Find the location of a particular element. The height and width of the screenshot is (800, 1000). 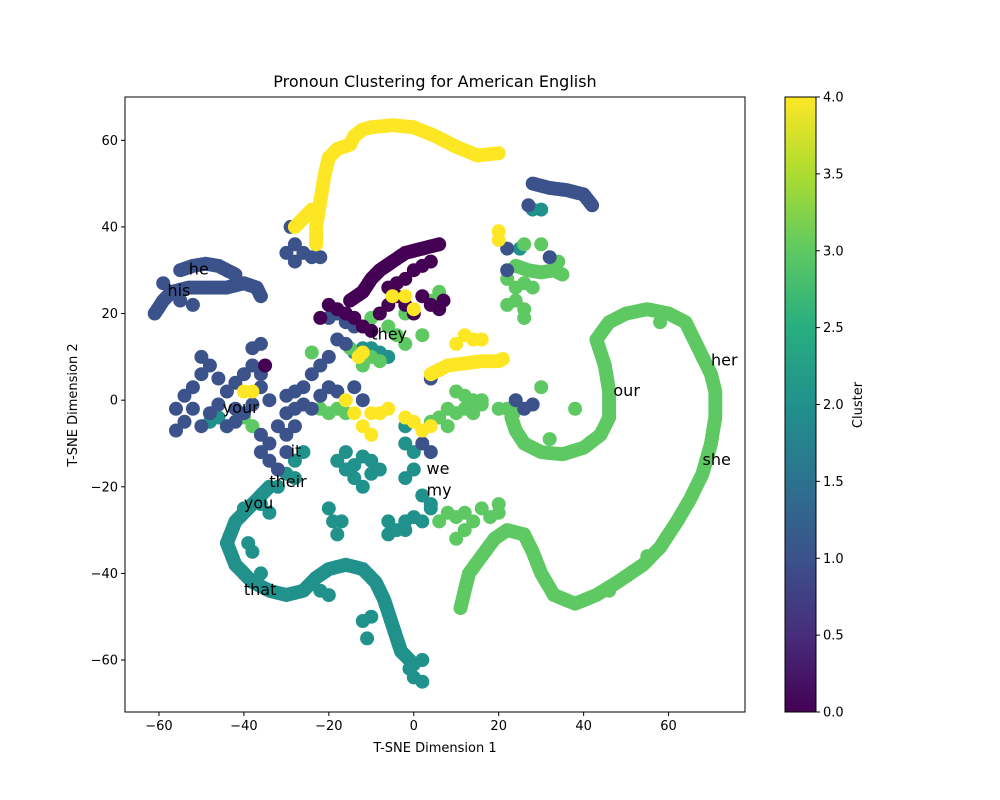

annotation-label: he is located at coordinates (199, 269).